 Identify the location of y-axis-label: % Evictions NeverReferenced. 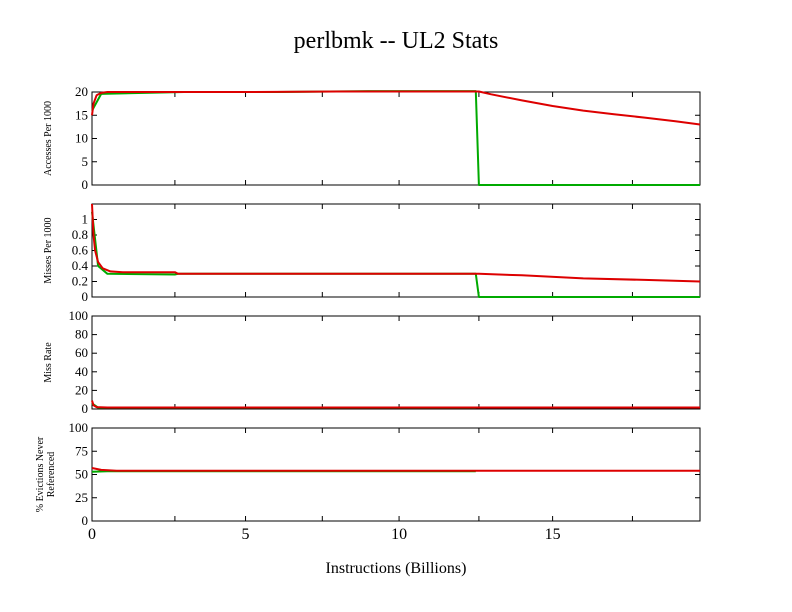
(46, 474).